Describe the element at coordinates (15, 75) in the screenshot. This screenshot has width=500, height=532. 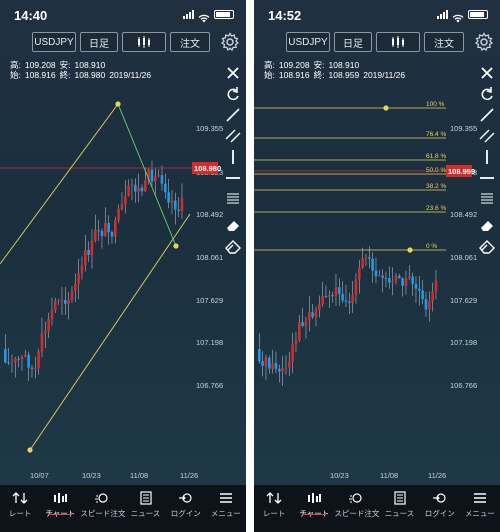
I see `open-label: 始:` at that location.